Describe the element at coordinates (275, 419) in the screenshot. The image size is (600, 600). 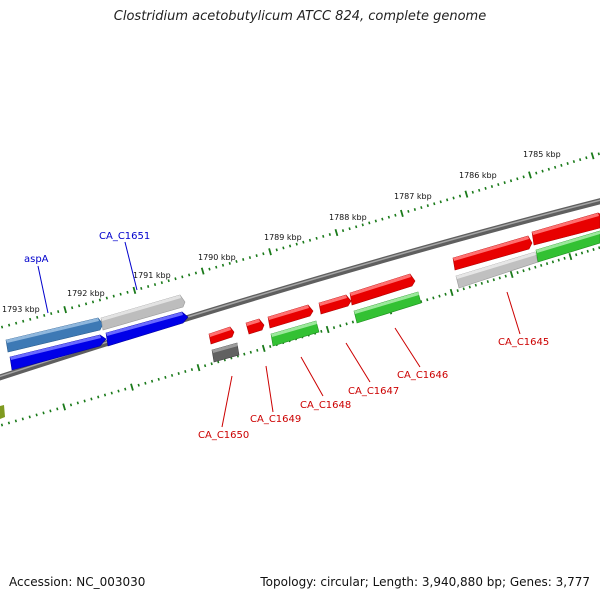
I see `gene-label-CA_C1649: CA_C1649` at that location.